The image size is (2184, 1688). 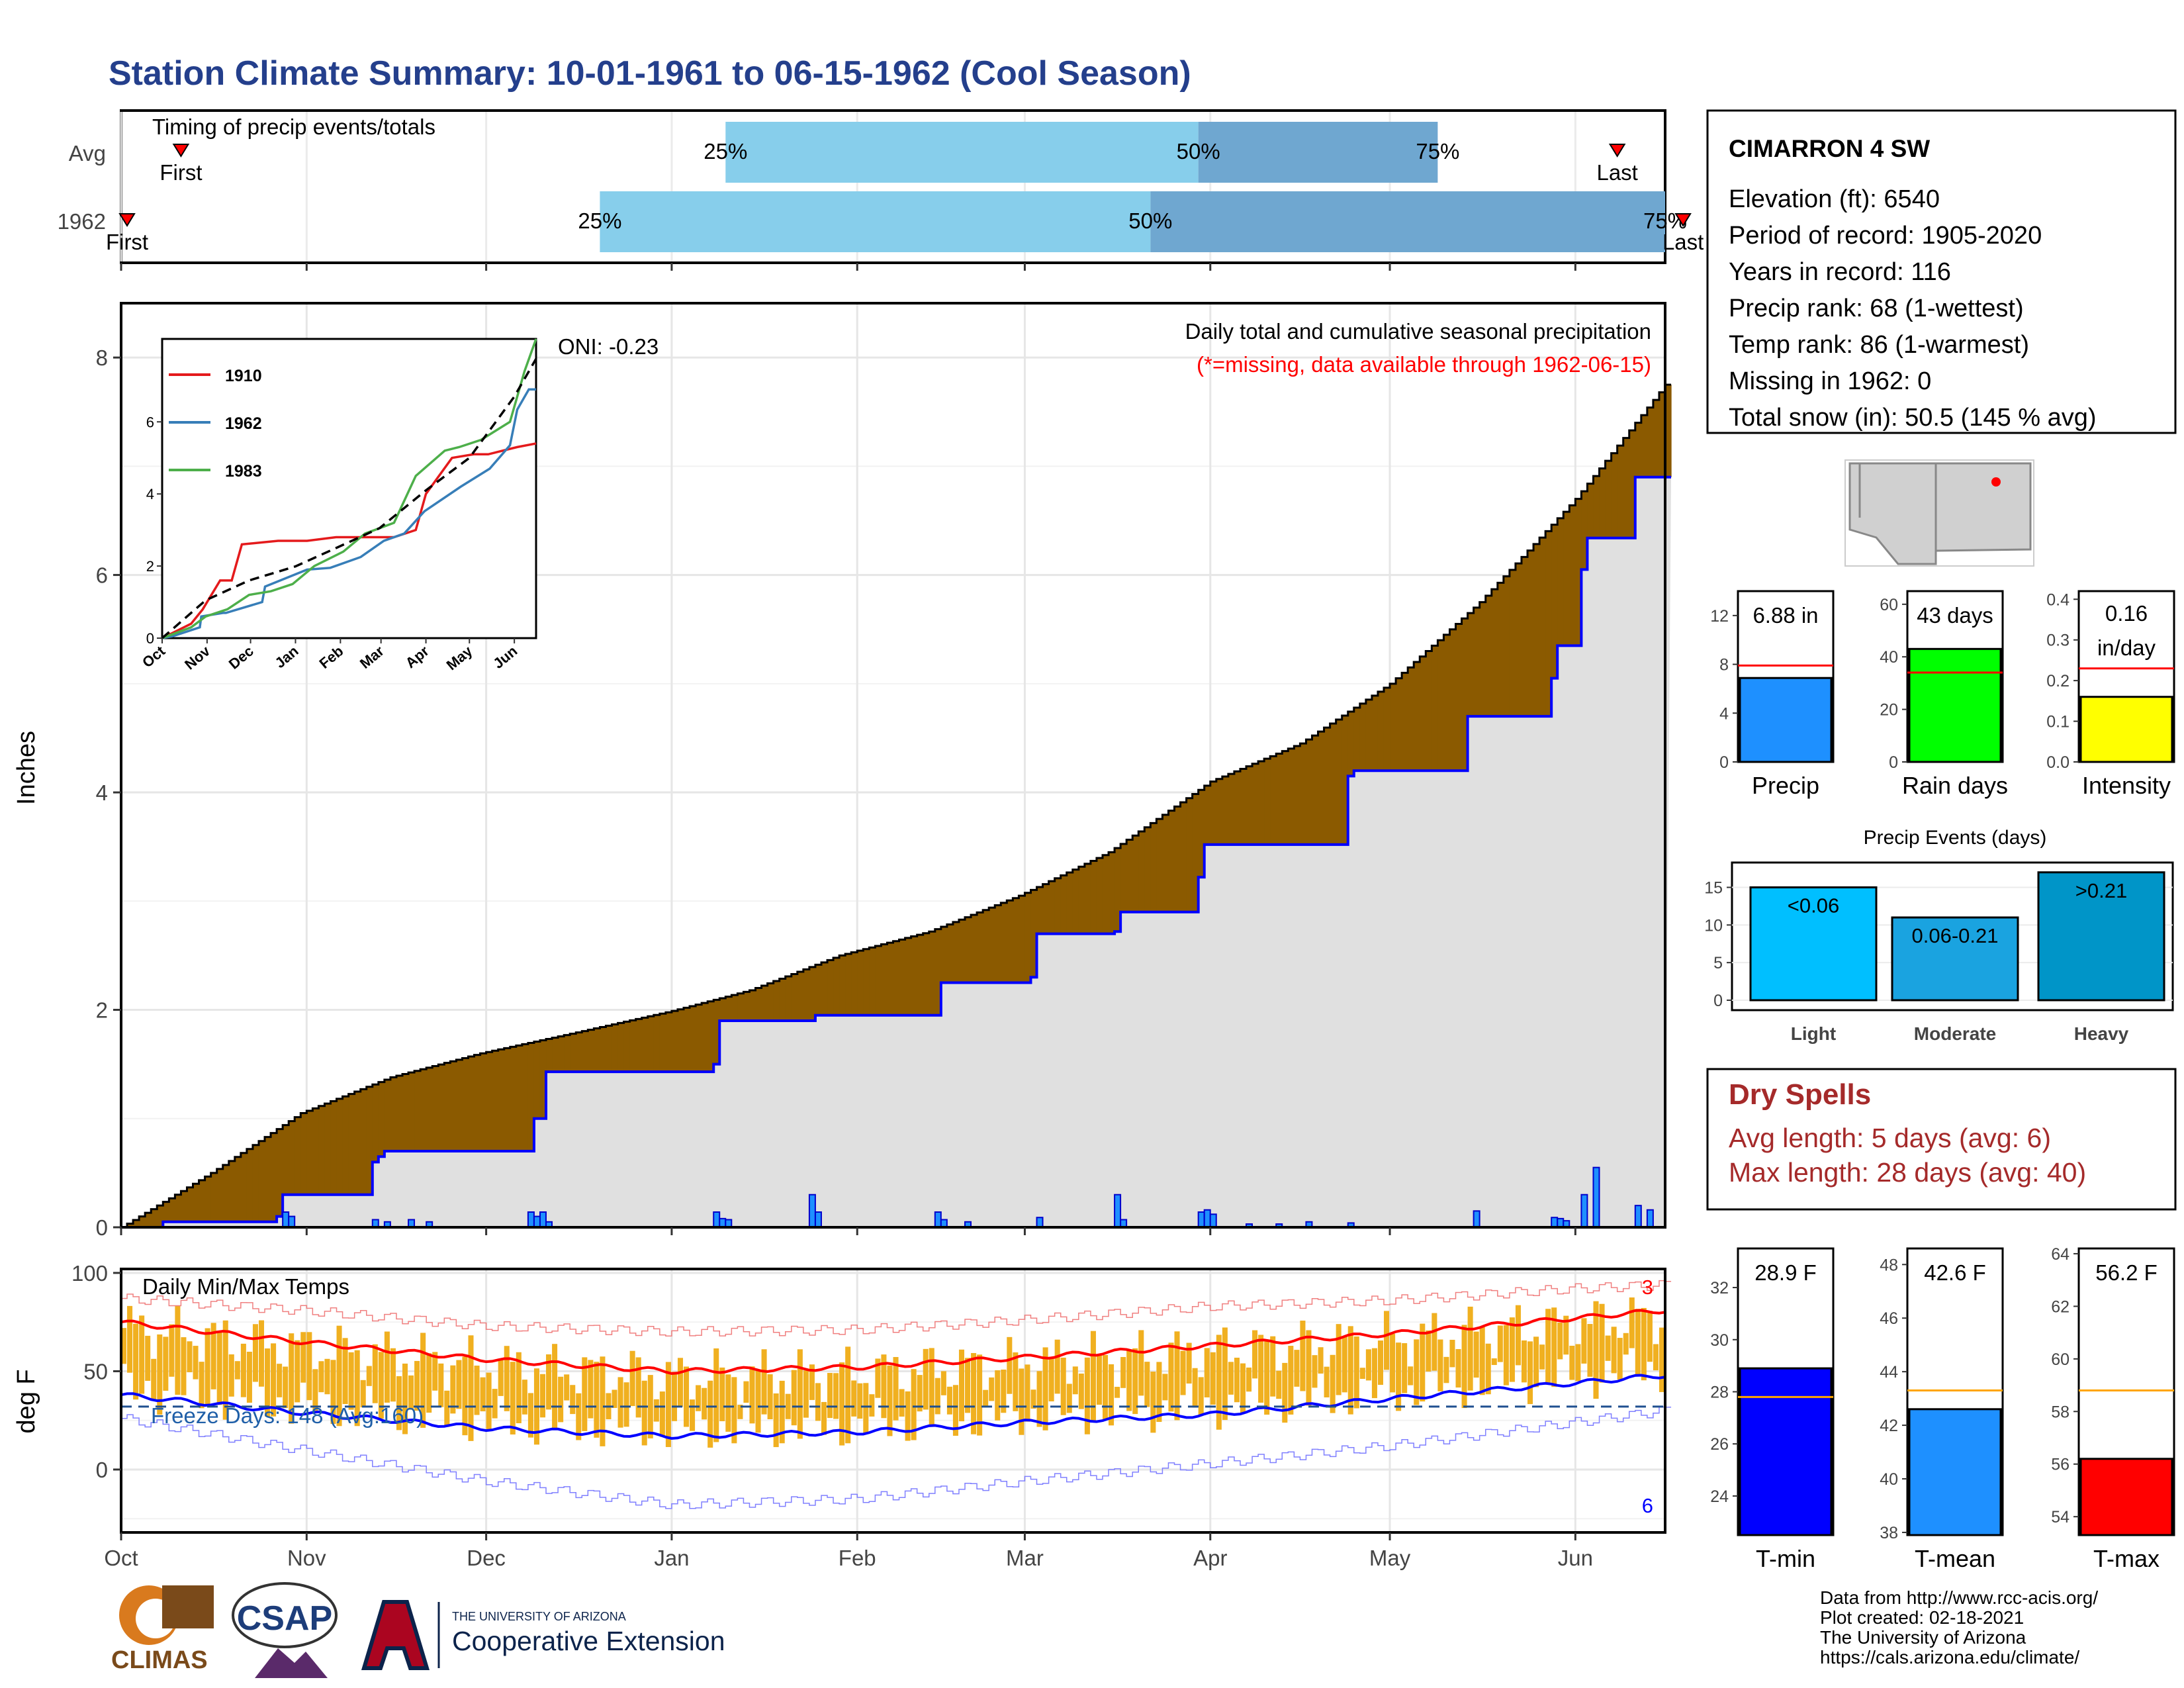 What do you see at coordinates (1955, 959) in the screenshot?
I see `events-bar-moderate` at bounding box center [1955, 959].